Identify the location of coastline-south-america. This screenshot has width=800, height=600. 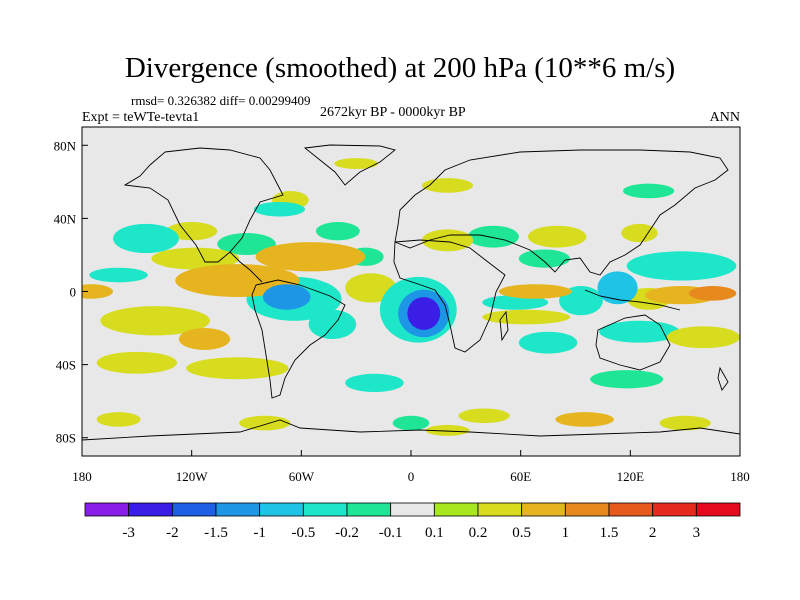
(298, 339).